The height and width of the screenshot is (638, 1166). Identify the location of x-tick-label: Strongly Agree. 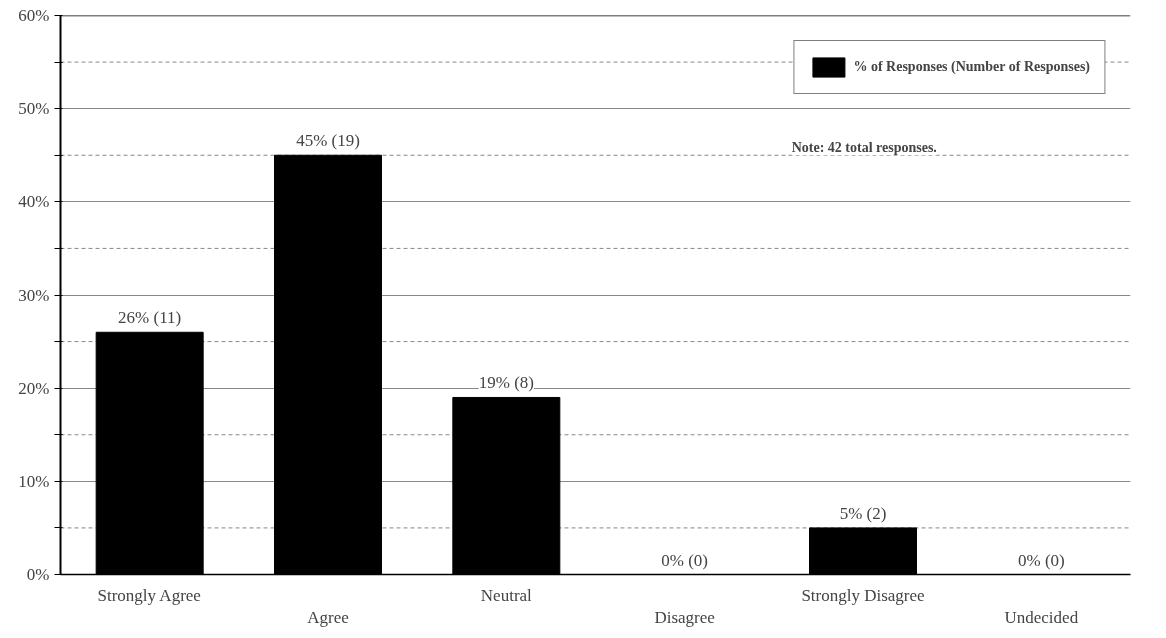
(149, 595).